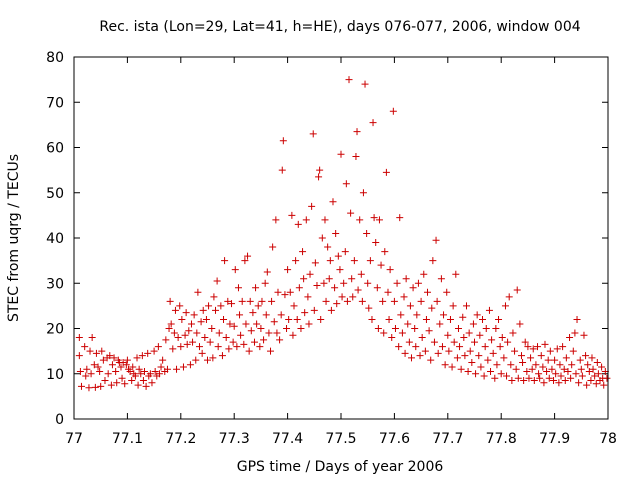 This screenshot has height=480, width=640. I want to click on y-tick-label: 80, so click(55, 58).